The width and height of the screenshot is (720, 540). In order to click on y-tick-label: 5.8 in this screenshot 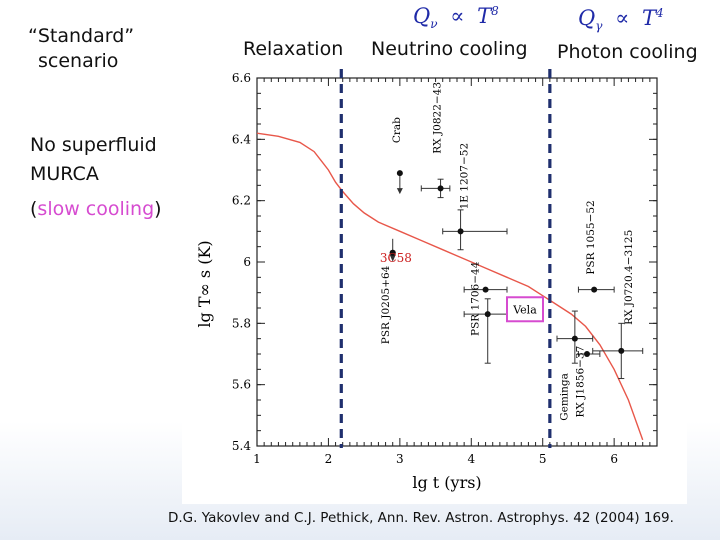, I will do `click(241, 323)`.